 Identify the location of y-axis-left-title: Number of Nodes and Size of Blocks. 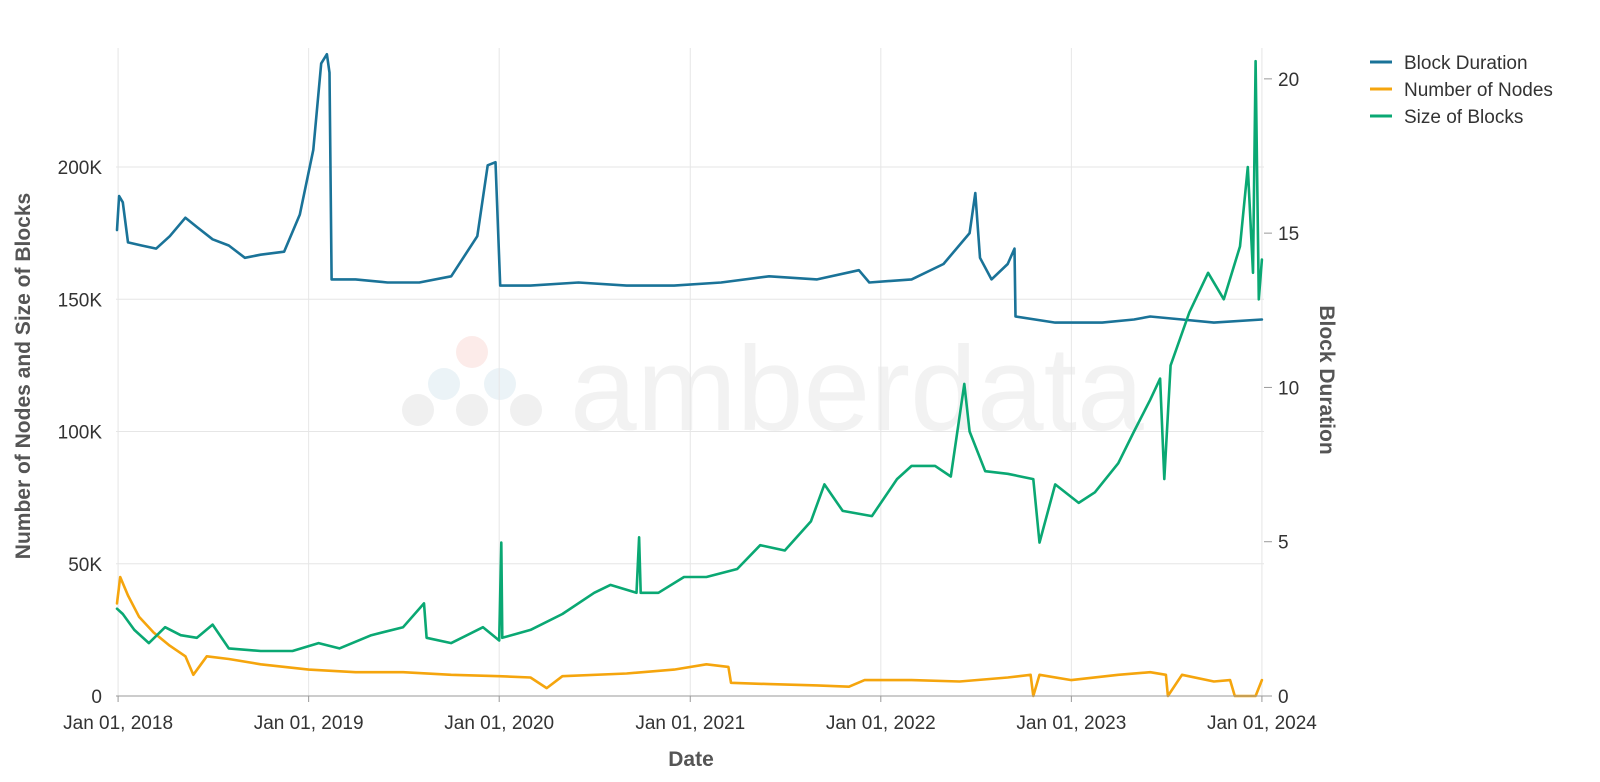
(23, 376).